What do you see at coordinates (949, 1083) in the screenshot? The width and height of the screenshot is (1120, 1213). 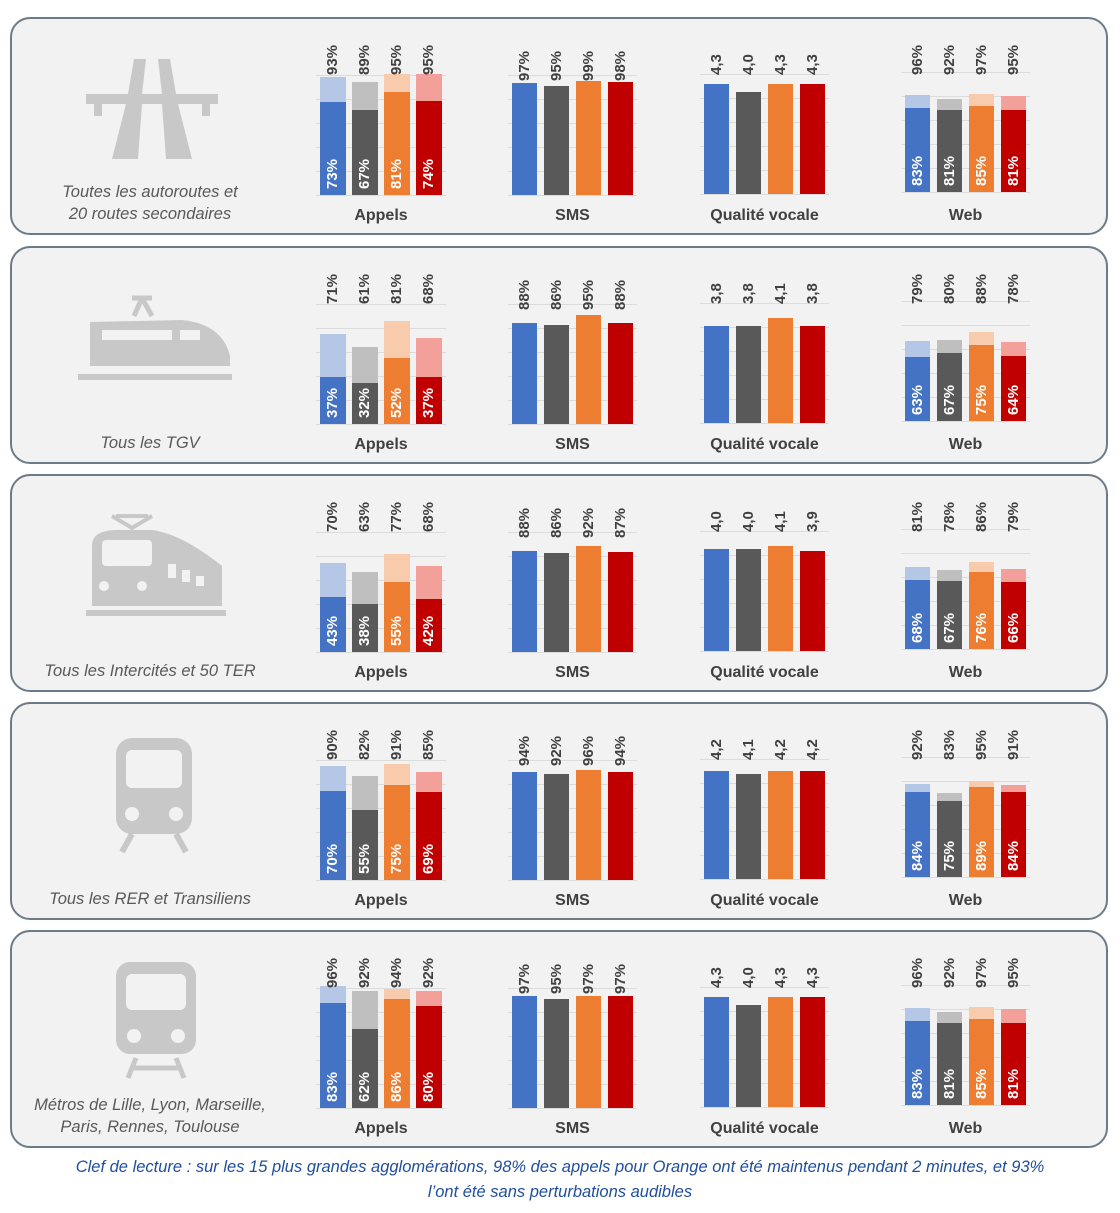 I see `web-clean-value-label: 81%` at bounding box center [949, 1083].